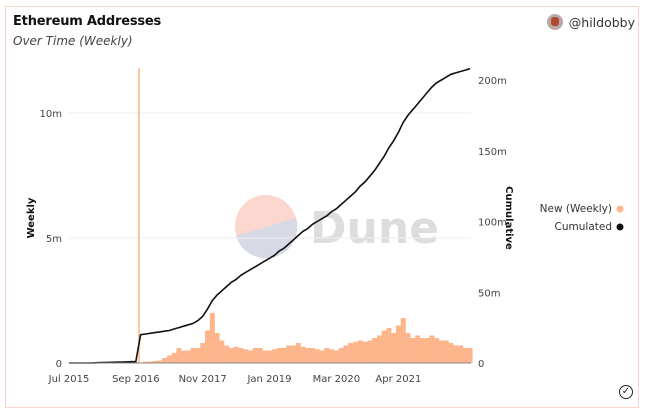  I want to click on legend-label: Cumulated, so click(583, 227).